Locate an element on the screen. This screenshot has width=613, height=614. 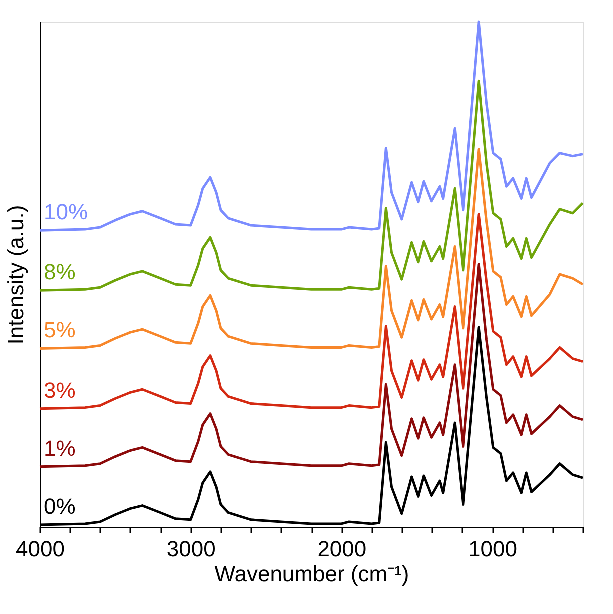
series-label: 8% is located at coordinates (60, 272).